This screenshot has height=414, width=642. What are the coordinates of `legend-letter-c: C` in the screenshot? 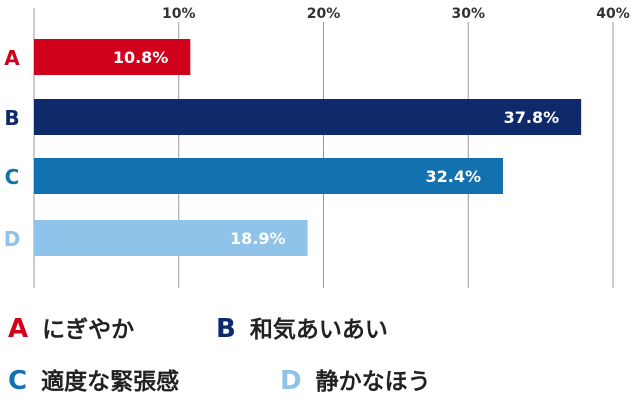 It's located at (18, 381).